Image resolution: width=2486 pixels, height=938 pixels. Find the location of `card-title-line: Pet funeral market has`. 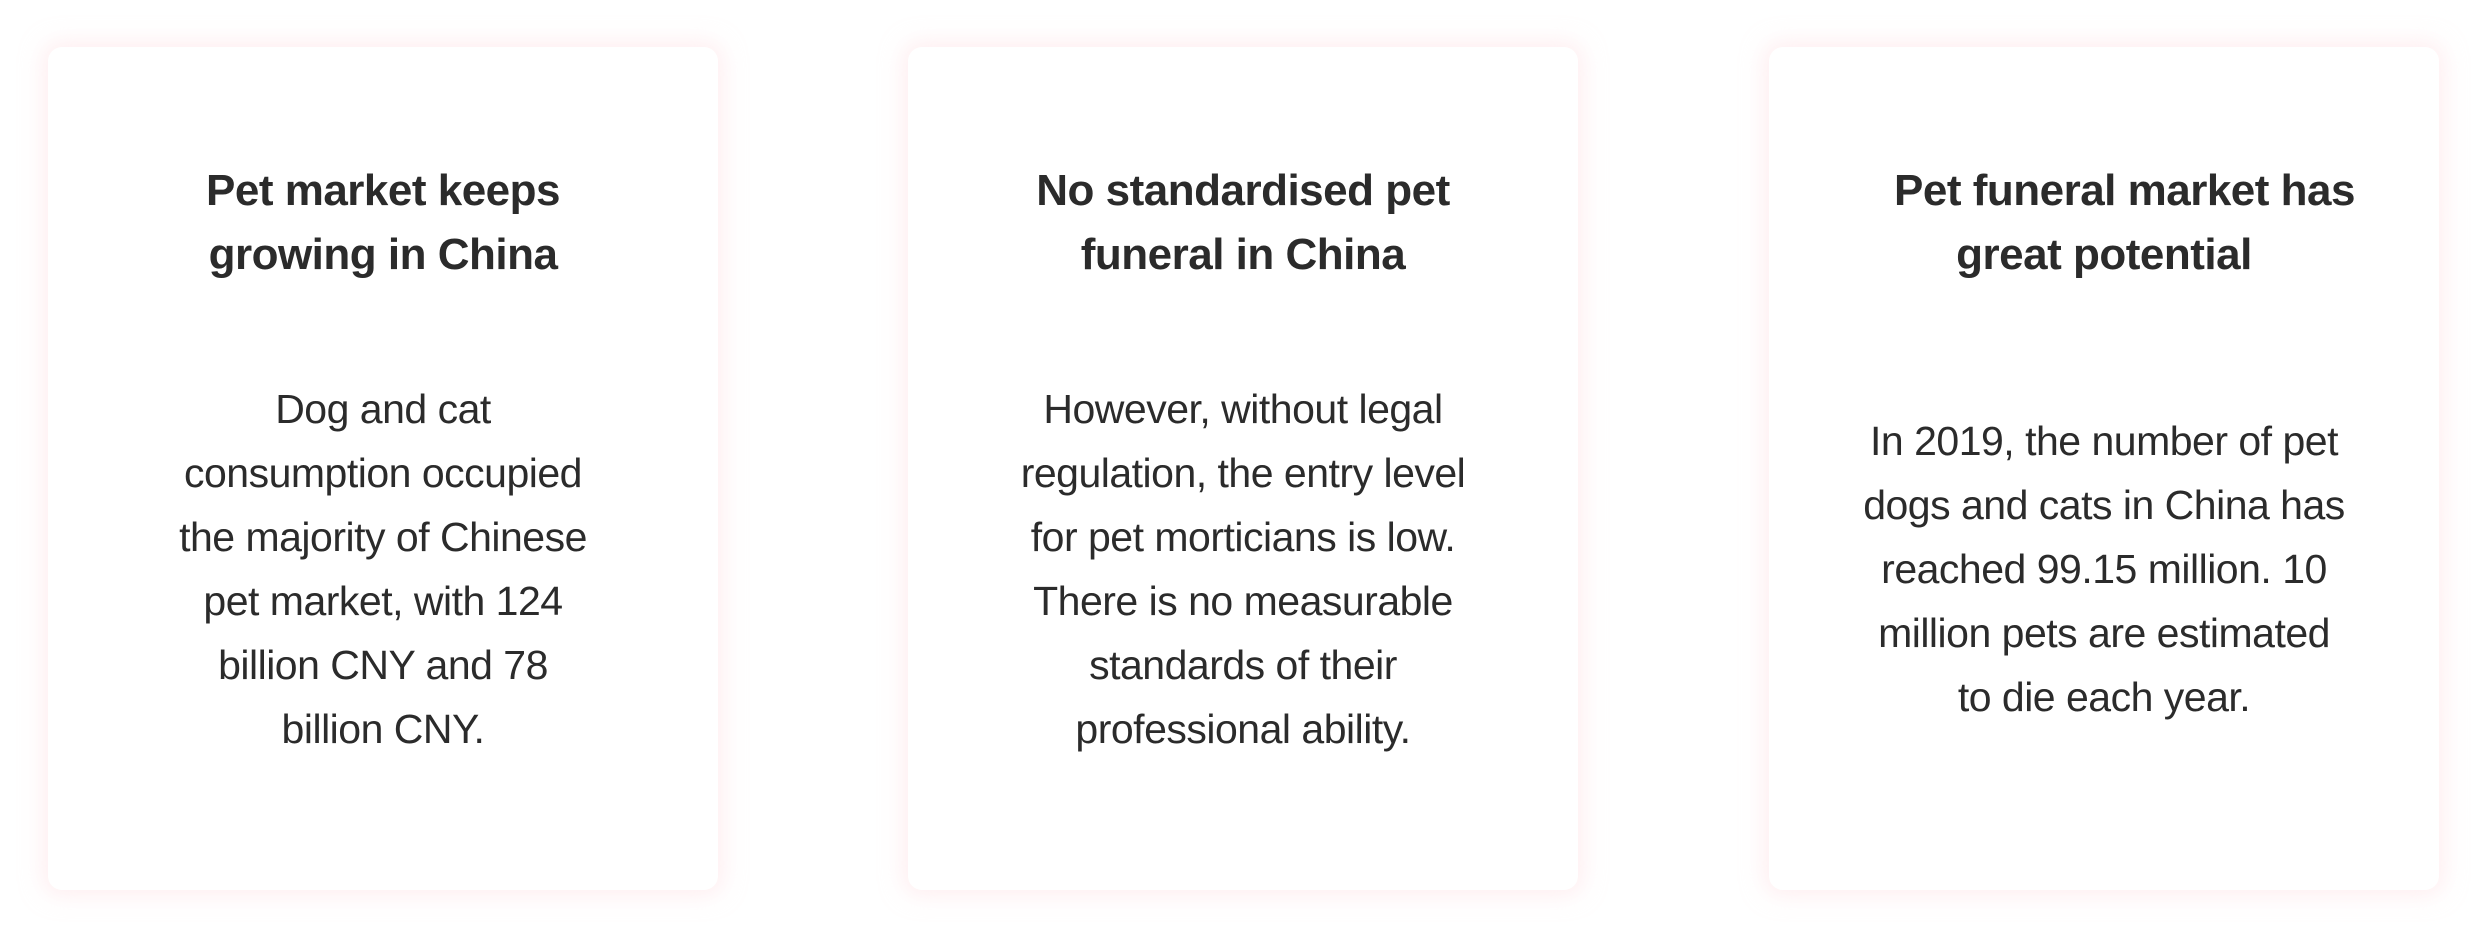

card-title-line: Pet funeral market has is located at coordinates (2124, 190).